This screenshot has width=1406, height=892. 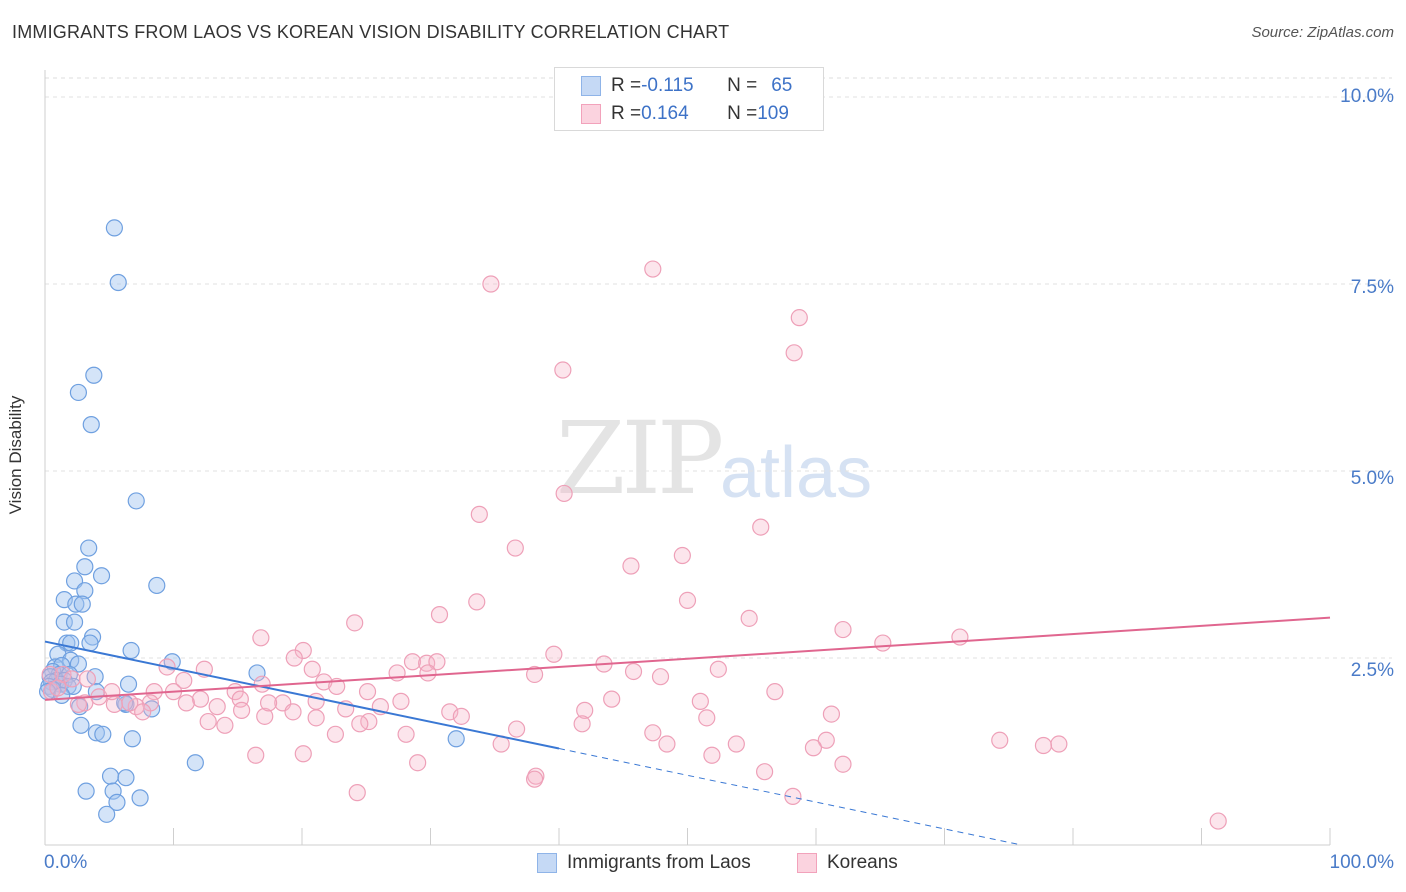 What do you see at coordinates (1361, 862) in the screenshot?
I see `x-tick-label: 100.0%` at bounding box center [1361, 862].